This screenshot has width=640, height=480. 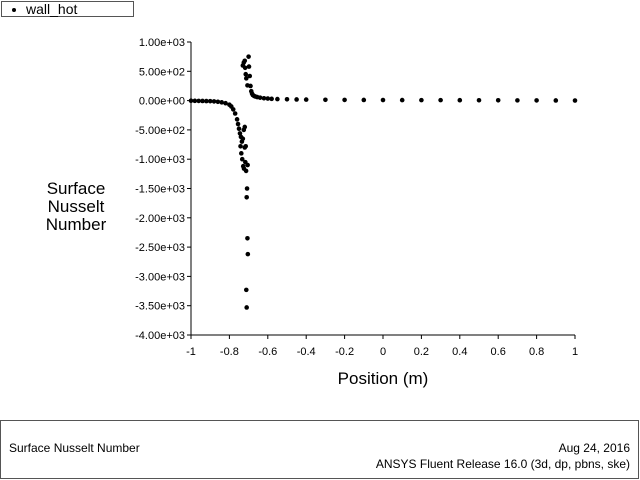 What do you see at coordinates (229, 352) in the screenshot?
I see `x-tick-label: -0.8` at bounding box center [229, 352].